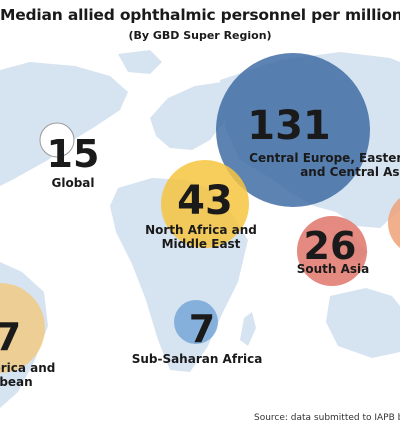  Describe the element at coordinates (327, 418) in the screenshot. I see `source-note: Source: data submitted to IAPB by` at that location.